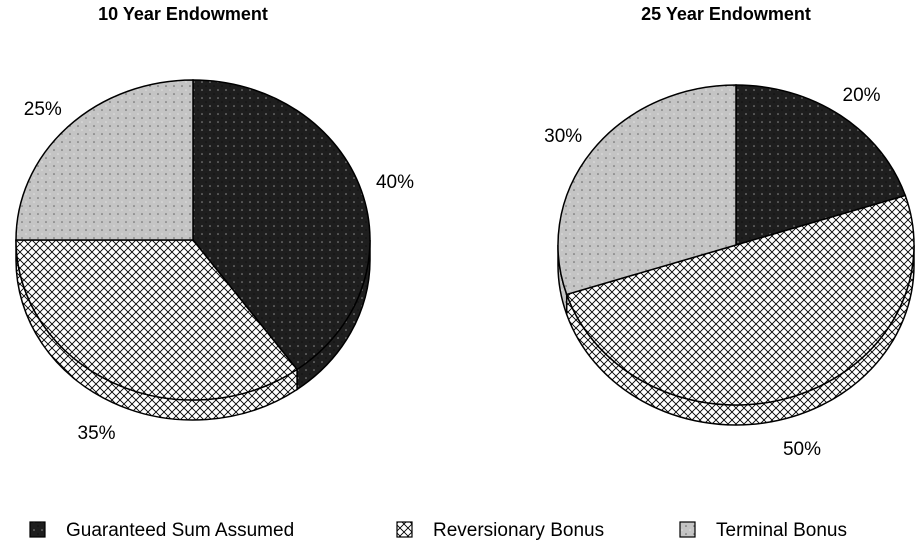 The width and height of the screenshot is (917, 545). What do you see at coordinates (395, 182) in the screenshot?
I see `data-label: 40%` at bounding box center [395, 182].